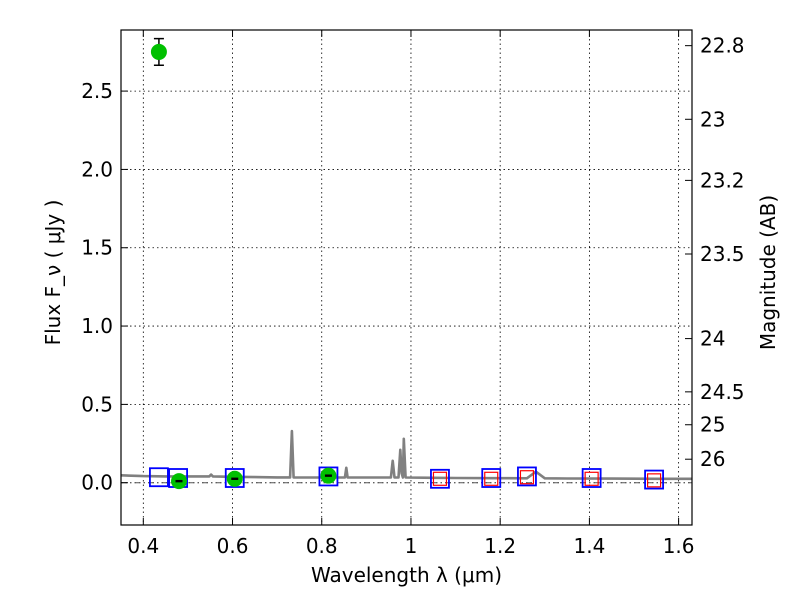 This screenshot has width=800, height=600. I want to click on right-axis-title: Magnitude (AB), so click(768, 272).